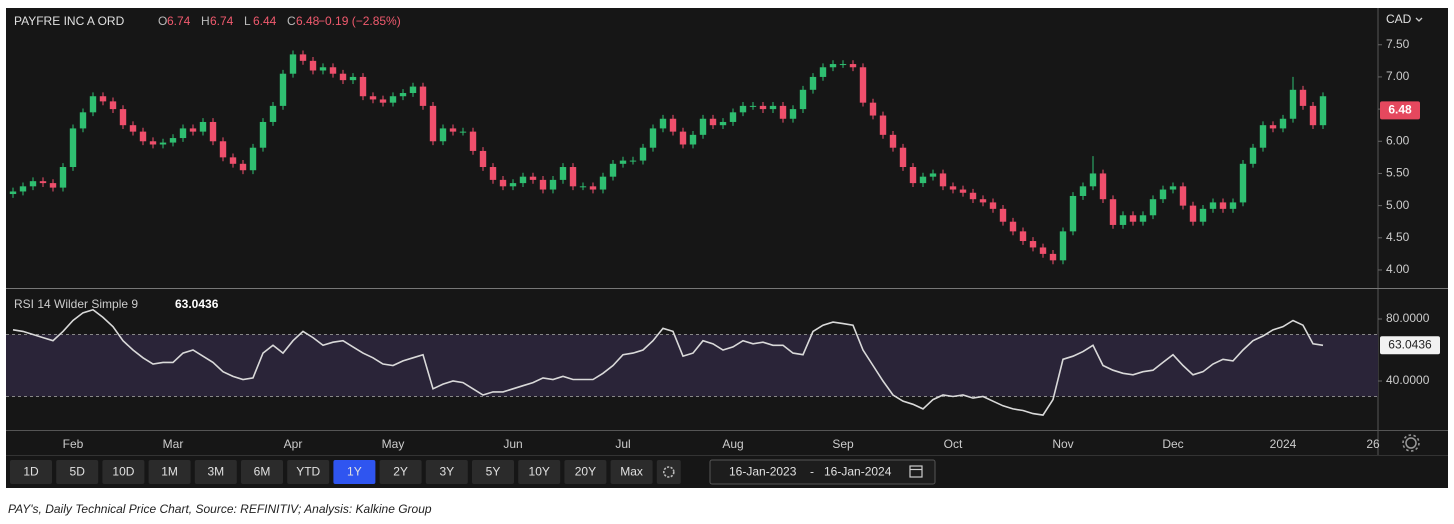  What do you see at coordinates (308, 21) in the screenshot?
I see `ohlc-value: 6.48` at bounding box center [308, 21].